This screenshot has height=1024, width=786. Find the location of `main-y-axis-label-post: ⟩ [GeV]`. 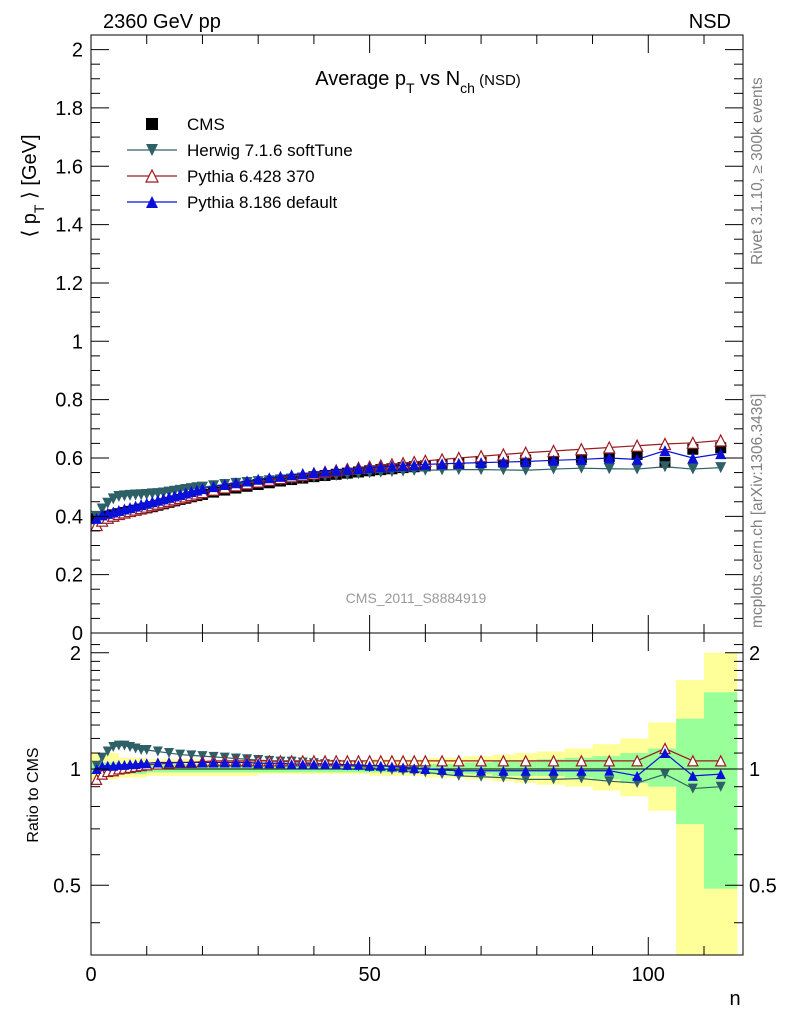

main-y-axis-label-post: ⟩ [GeV] is located at coordinates (30, 169).